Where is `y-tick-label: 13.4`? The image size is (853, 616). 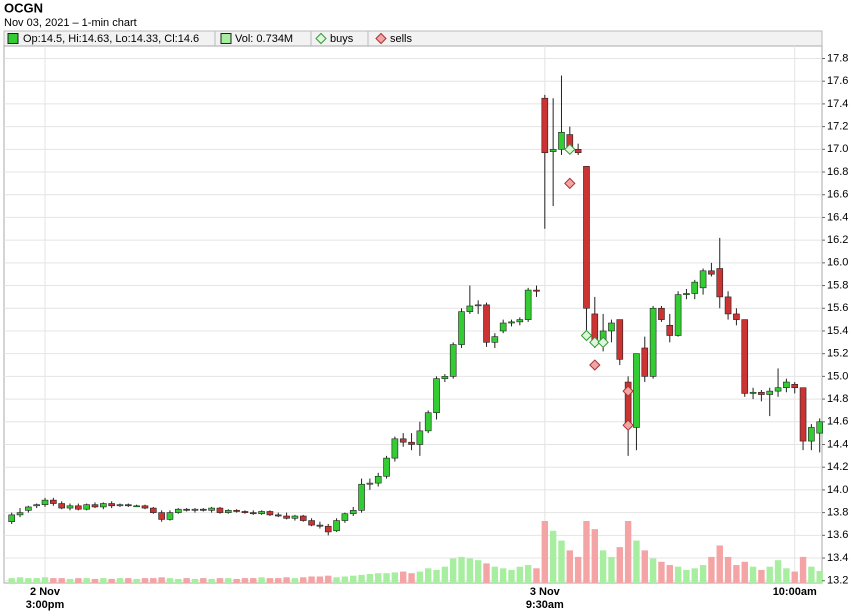
y-tick-label: 13.4 is located at coordinates (837, 558).